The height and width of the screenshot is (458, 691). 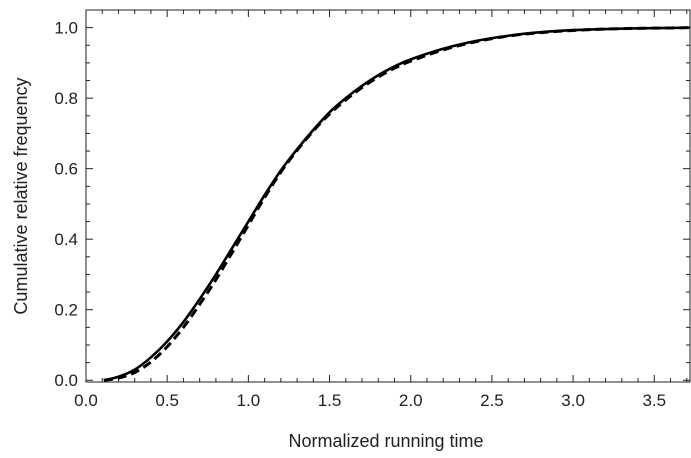 I want to click on x-tick-label: 0.5, so click(x=167, y=400).